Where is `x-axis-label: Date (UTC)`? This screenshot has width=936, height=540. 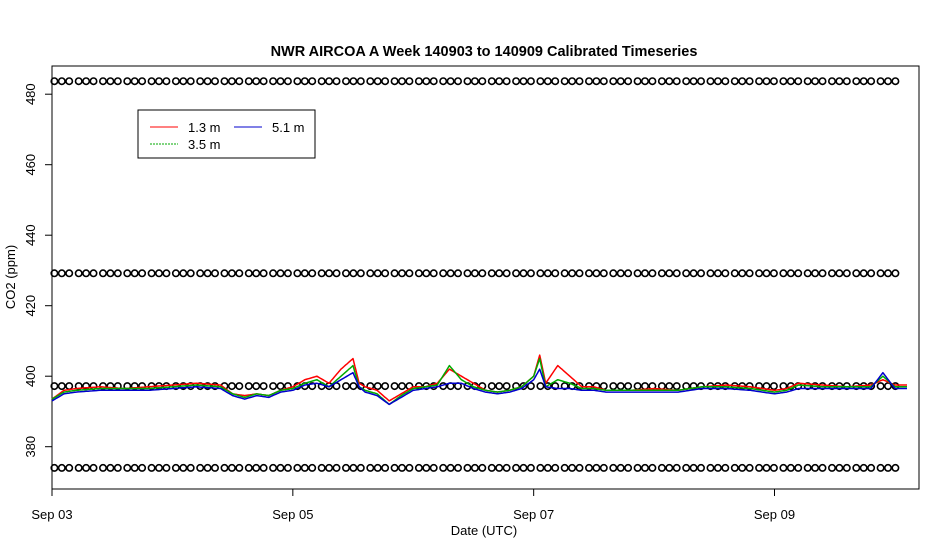 x-axis-label: Date (UTC) is located at coordinates (484, 530).